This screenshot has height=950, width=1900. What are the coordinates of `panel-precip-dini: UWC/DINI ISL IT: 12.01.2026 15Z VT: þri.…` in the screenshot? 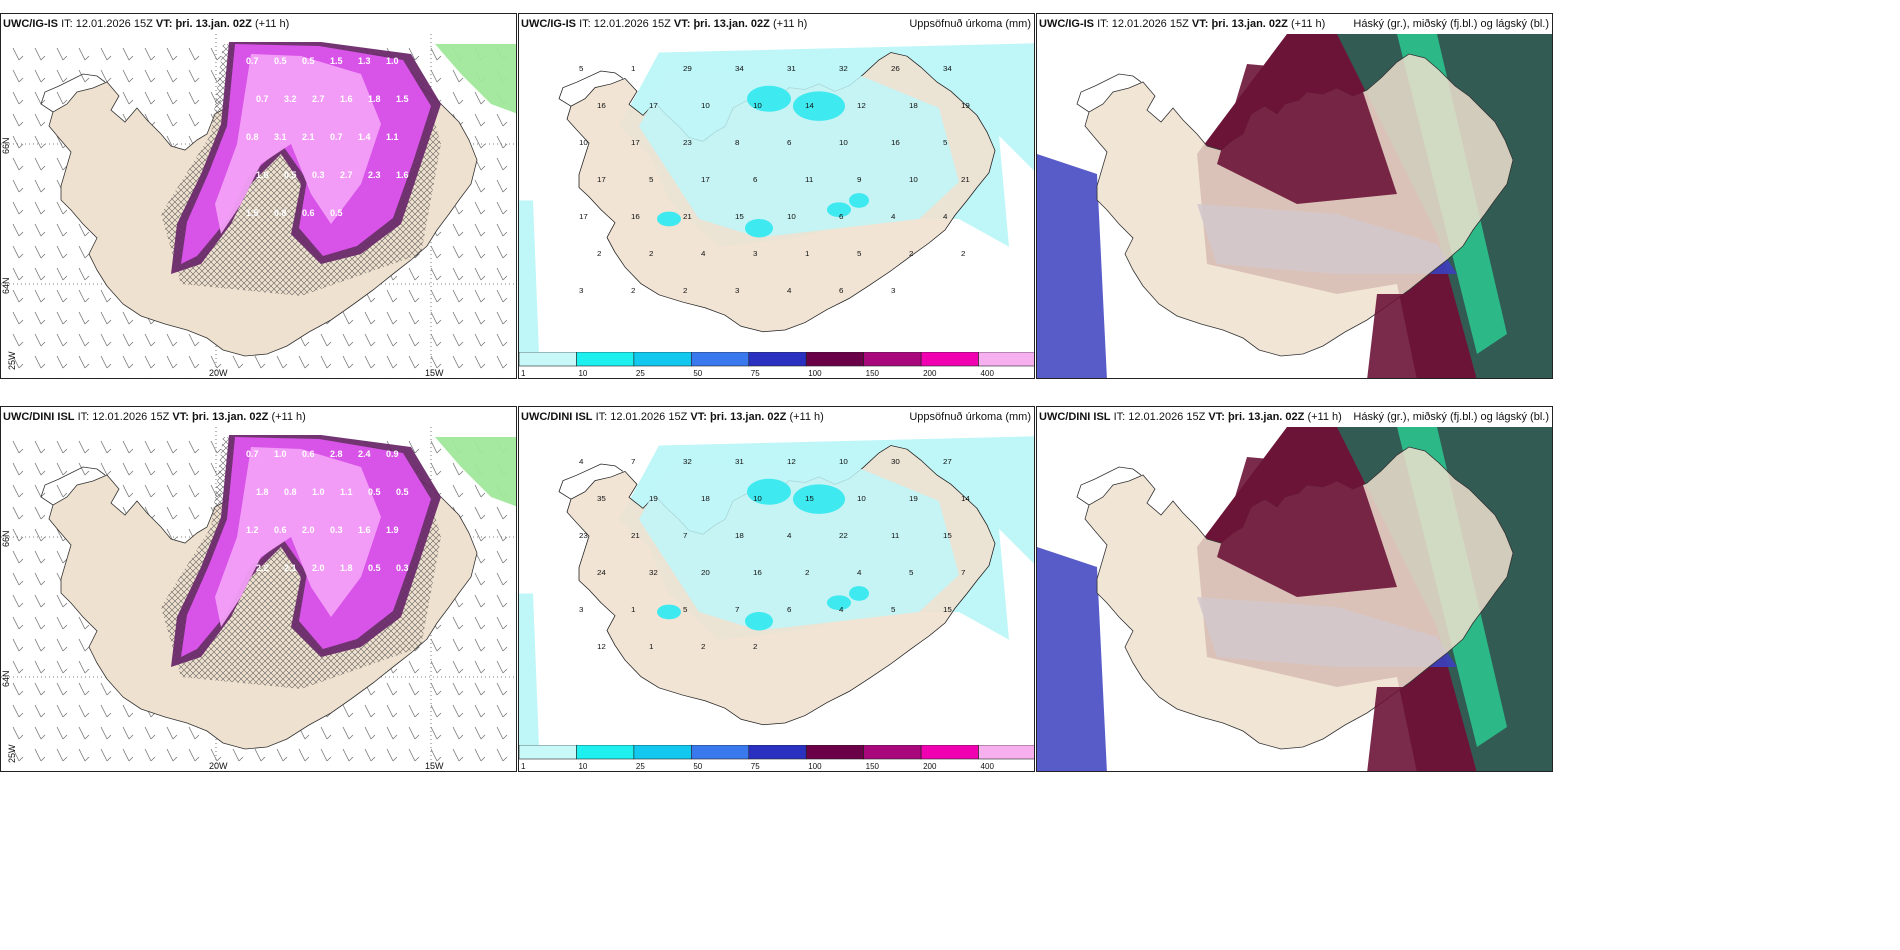 It's located at (776, 589).